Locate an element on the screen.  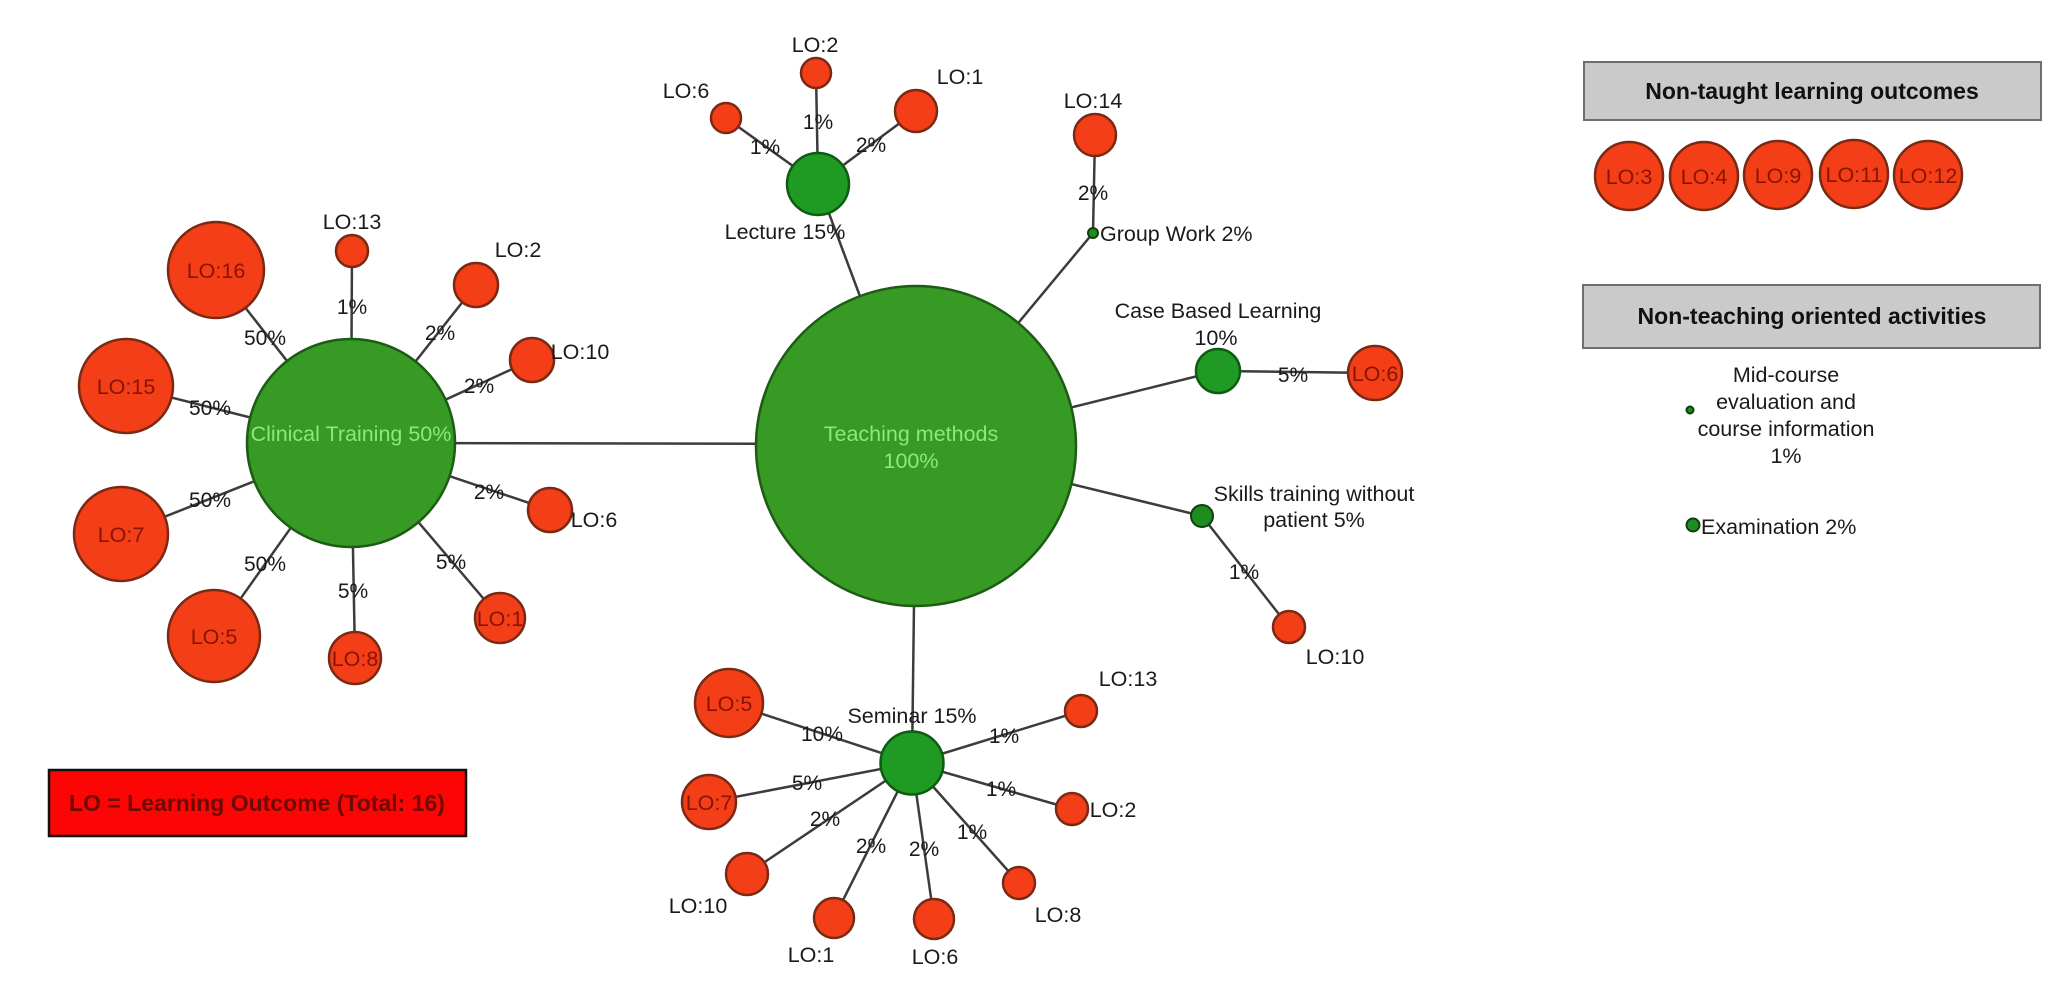
svg-text: LO:11 is located at coordinates (1854, 175).